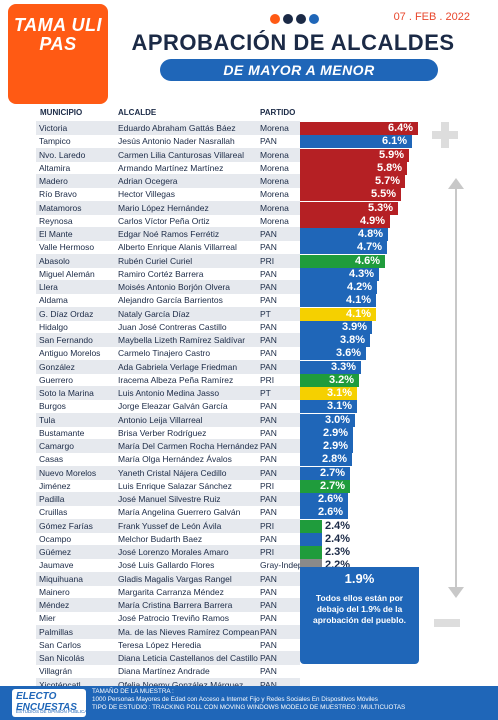  I want to click on alcalde-cell: Ramiro Cortéz Barrera, so click(161, 274).